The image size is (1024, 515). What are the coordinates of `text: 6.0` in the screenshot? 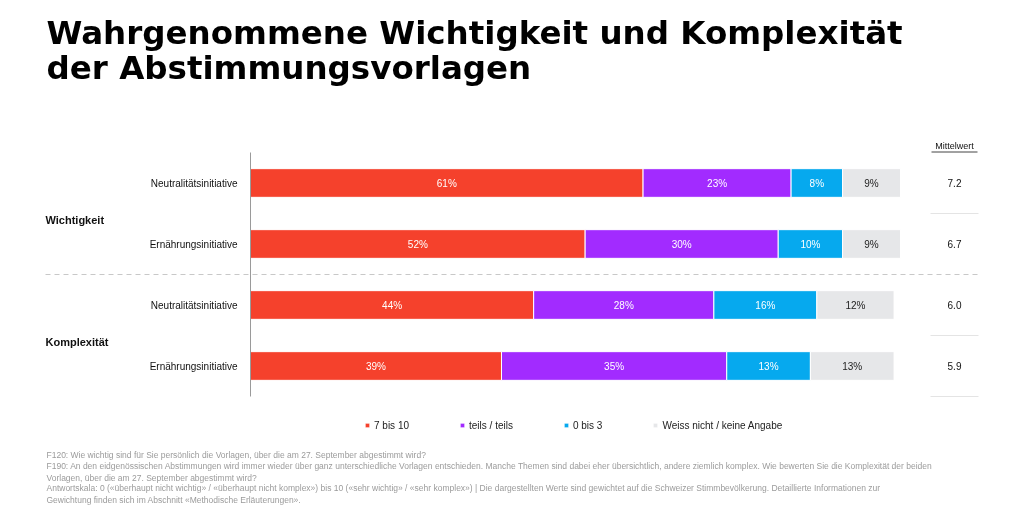 It's located at (954, 305).